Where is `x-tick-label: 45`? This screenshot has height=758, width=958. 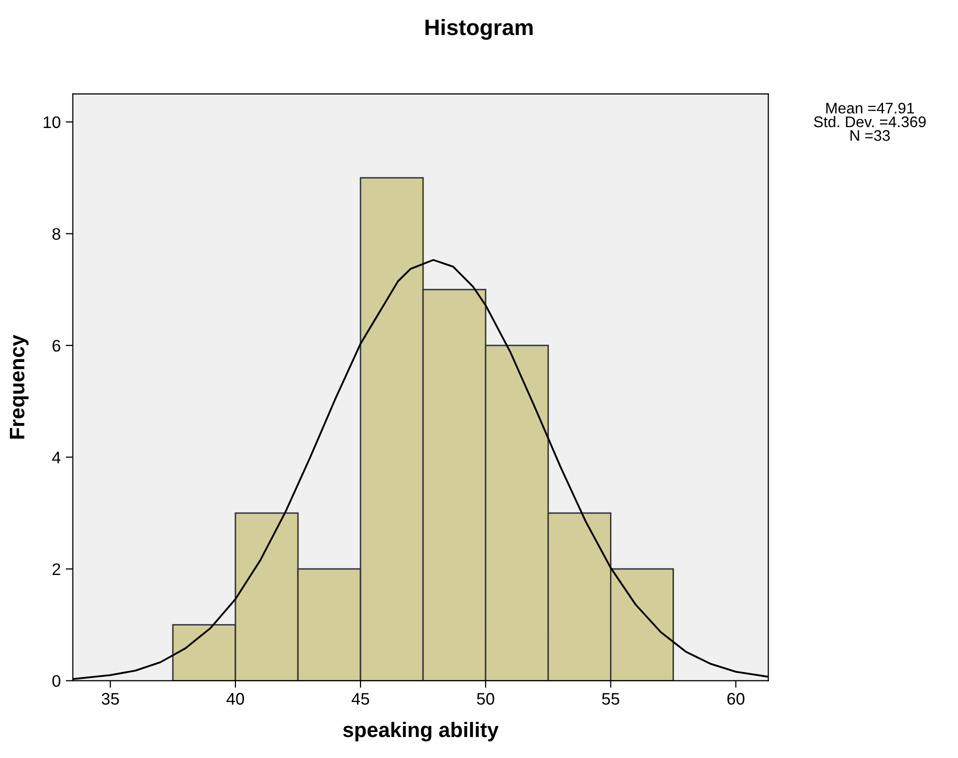
x-tick-label: 45 is located at coordinates (361, 699).